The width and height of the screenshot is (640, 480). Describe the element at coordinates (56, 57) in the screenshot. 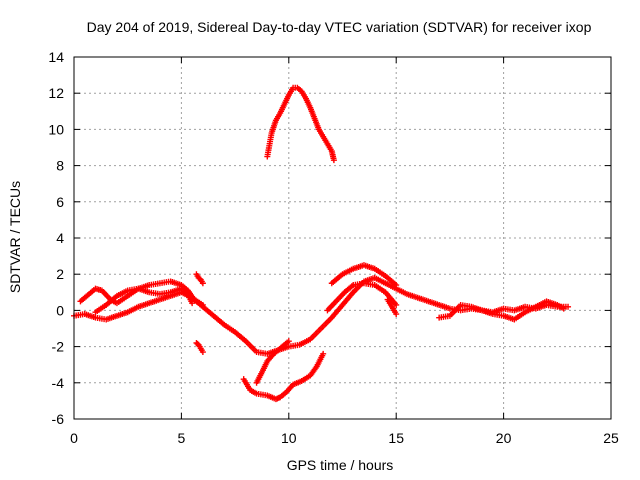

I see `y-tick-label: 14` at that location.